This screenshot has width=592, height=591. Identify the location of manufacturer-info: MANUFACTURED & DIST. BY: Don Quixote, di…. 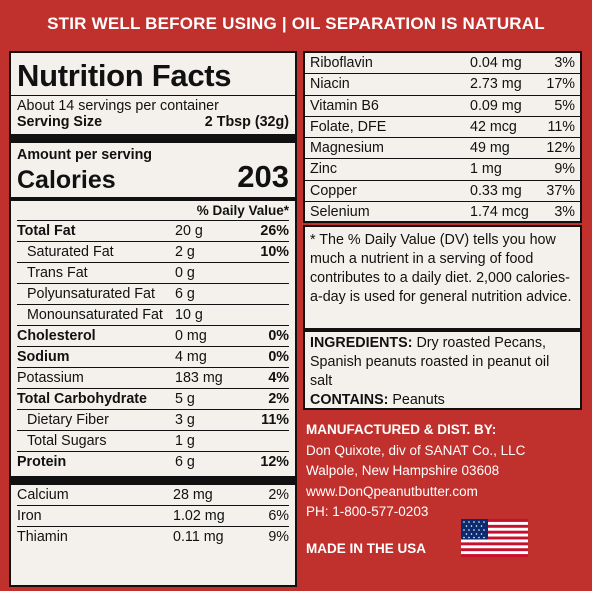
(415, 471).